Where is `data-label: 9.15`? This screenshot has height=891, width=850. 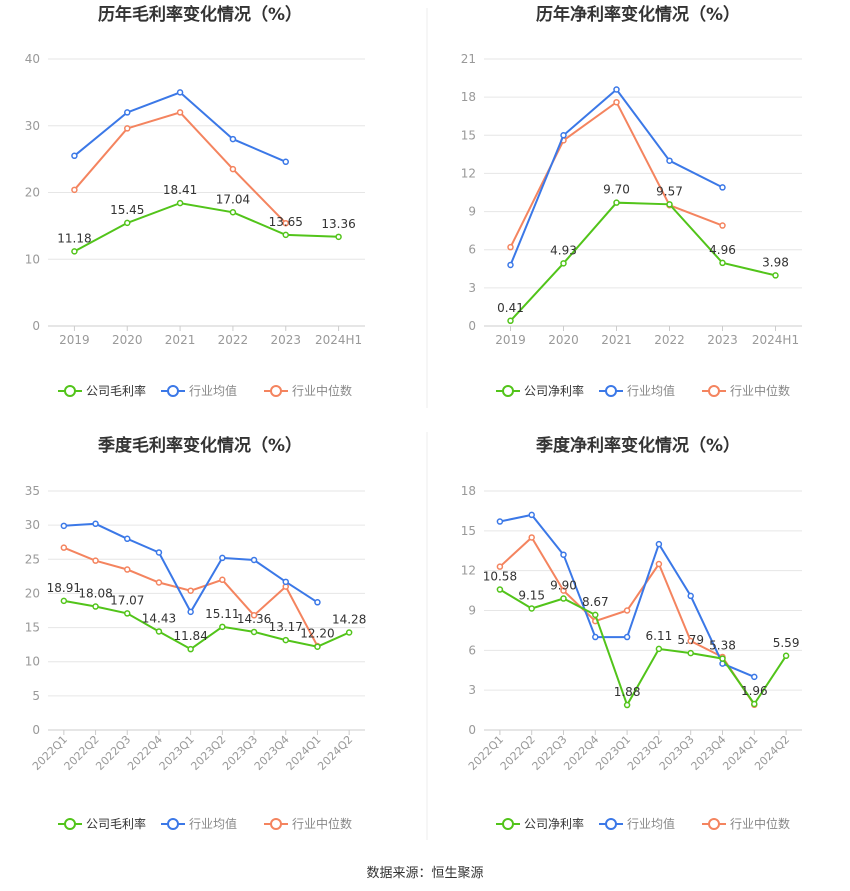 data-label: 9.15 is located at coordinates (531, 596).